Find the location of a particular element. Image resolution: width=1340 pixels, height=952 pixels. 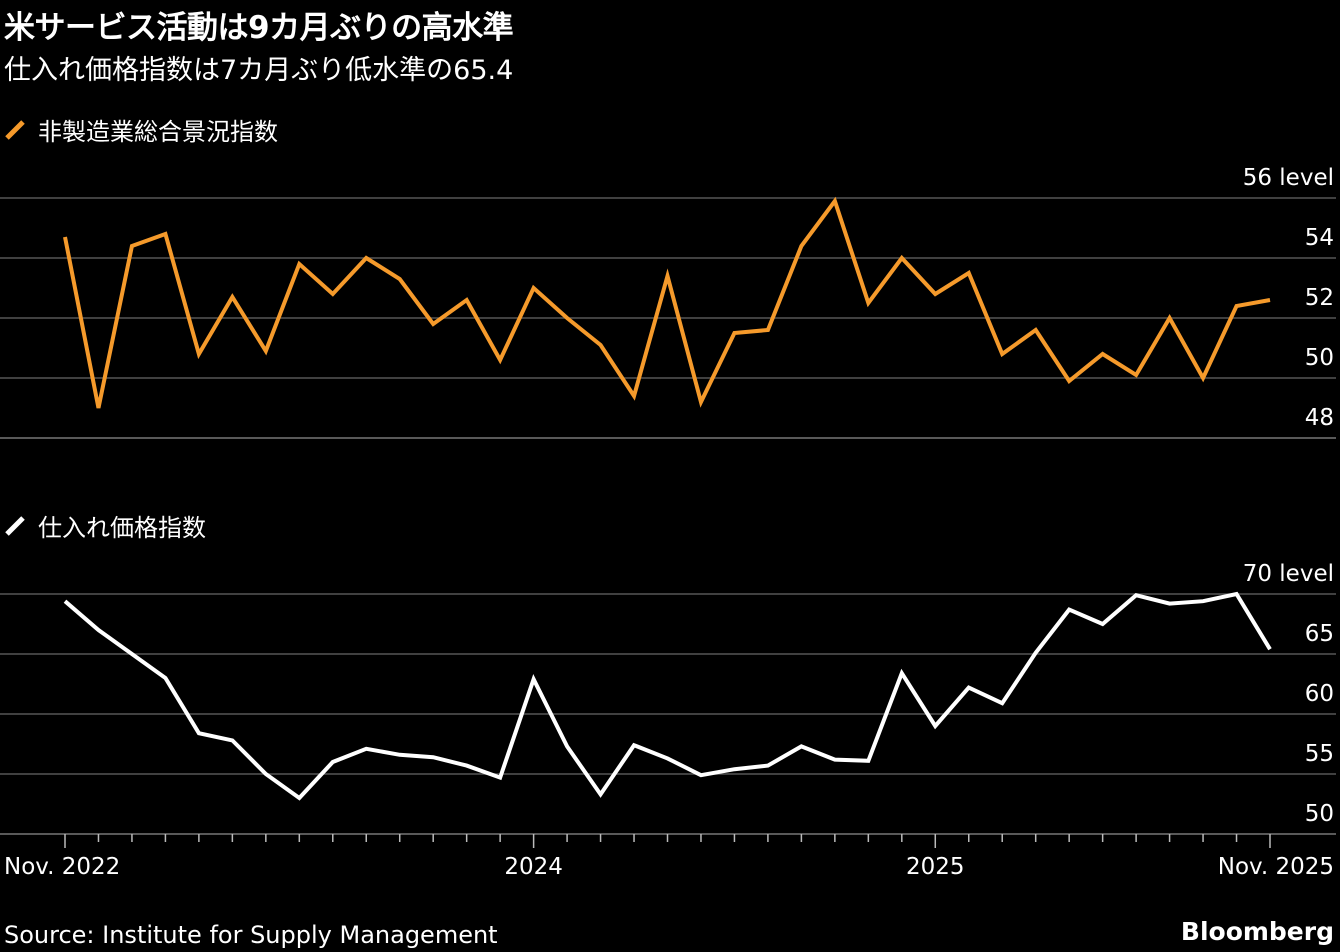

x-tick-label: Nov. 2022 is located at coordinates (62, 867).